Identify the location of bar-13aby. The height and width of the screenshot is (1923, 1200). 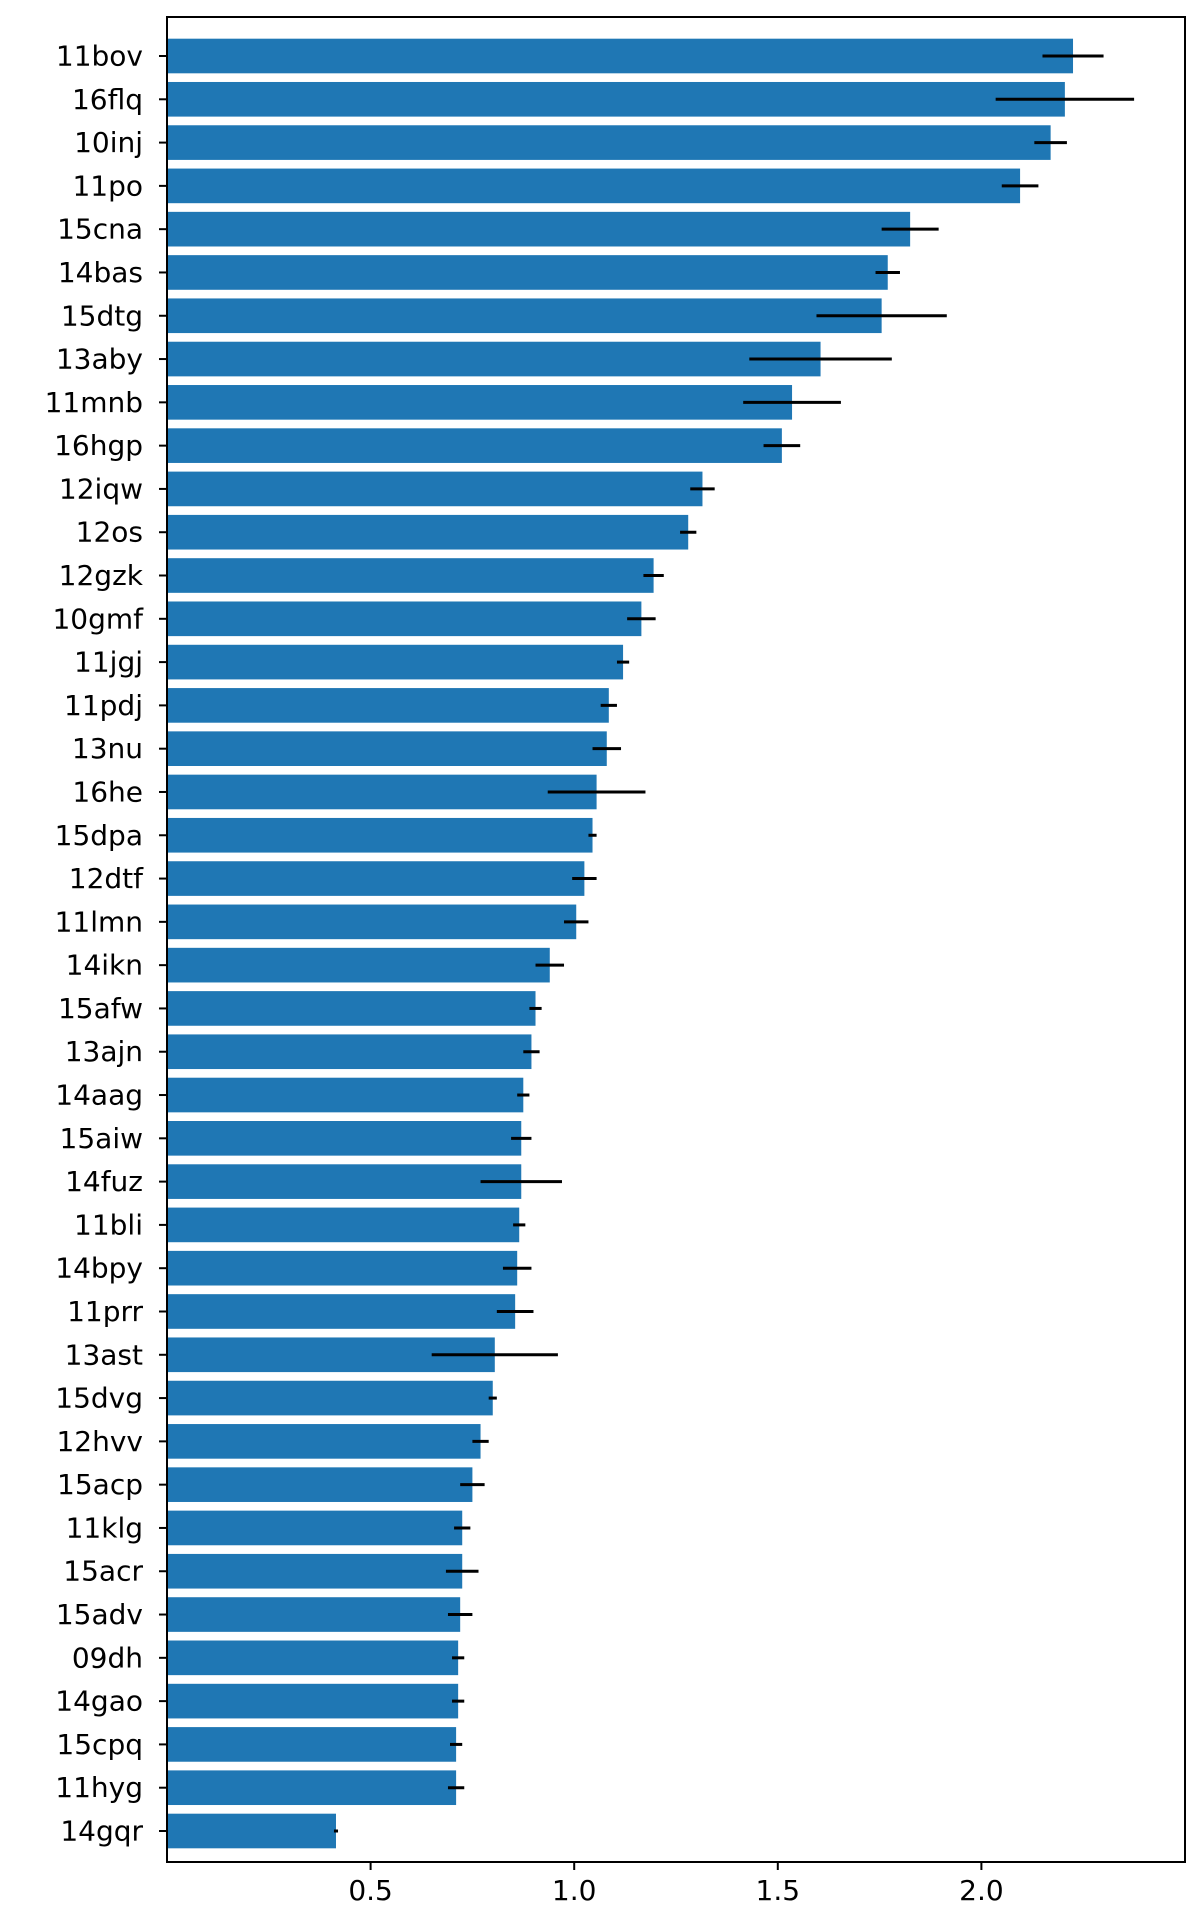
(494, 359).